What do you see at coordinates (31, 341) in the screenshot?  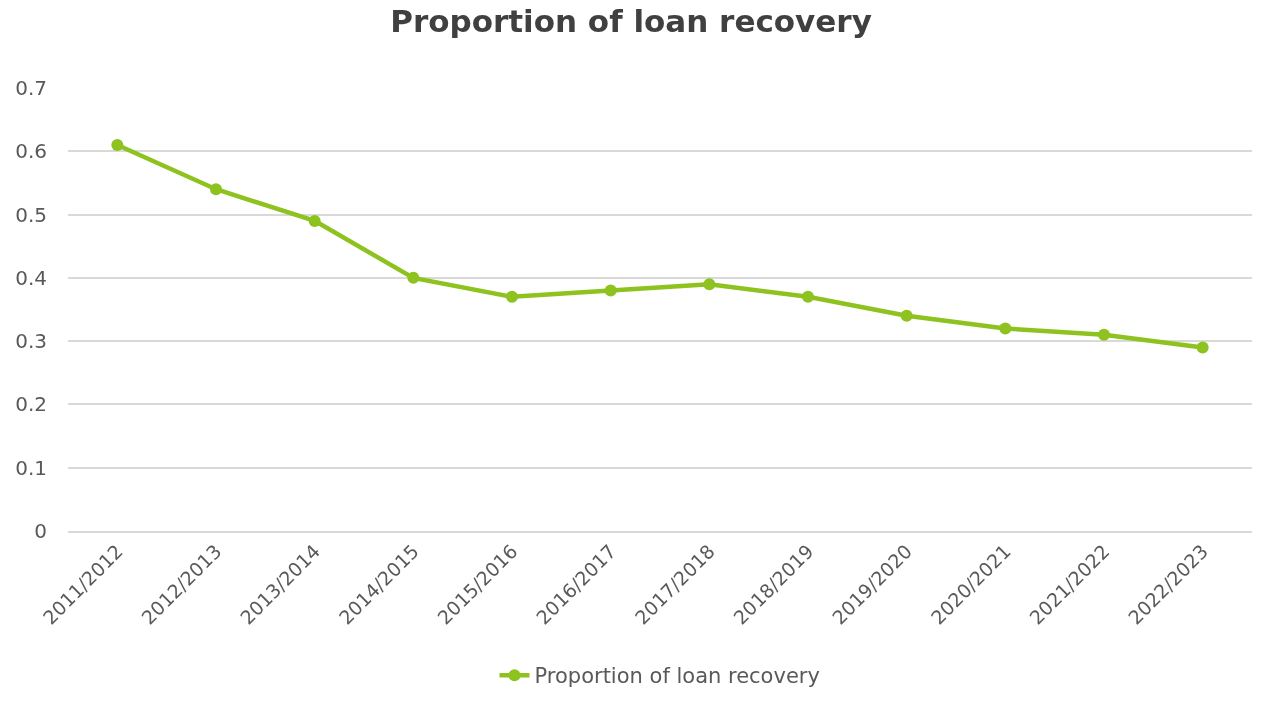 I see `y-tick-label: 0.3` at bounding box center [31, 341].